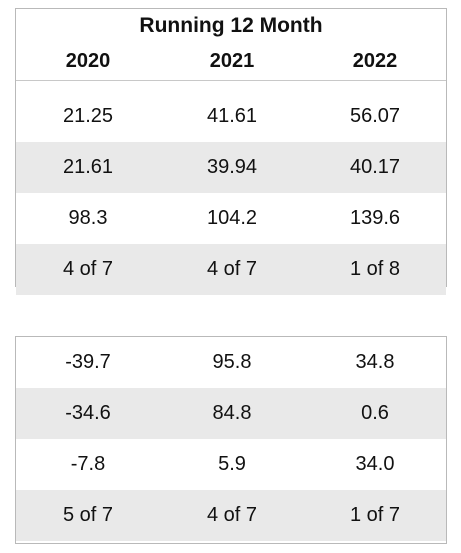 The image size is (461, 553). What do you see at coordinates (231, 86) in the screenshot?
I see `header-spacer` at bounding box center [231, 86].